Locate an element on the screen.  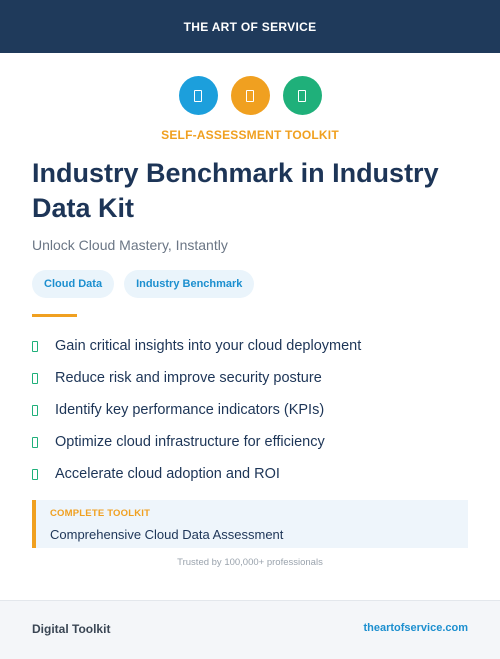
header-bar: THE ART OF SERVICE is located at coordinates (250, 26).